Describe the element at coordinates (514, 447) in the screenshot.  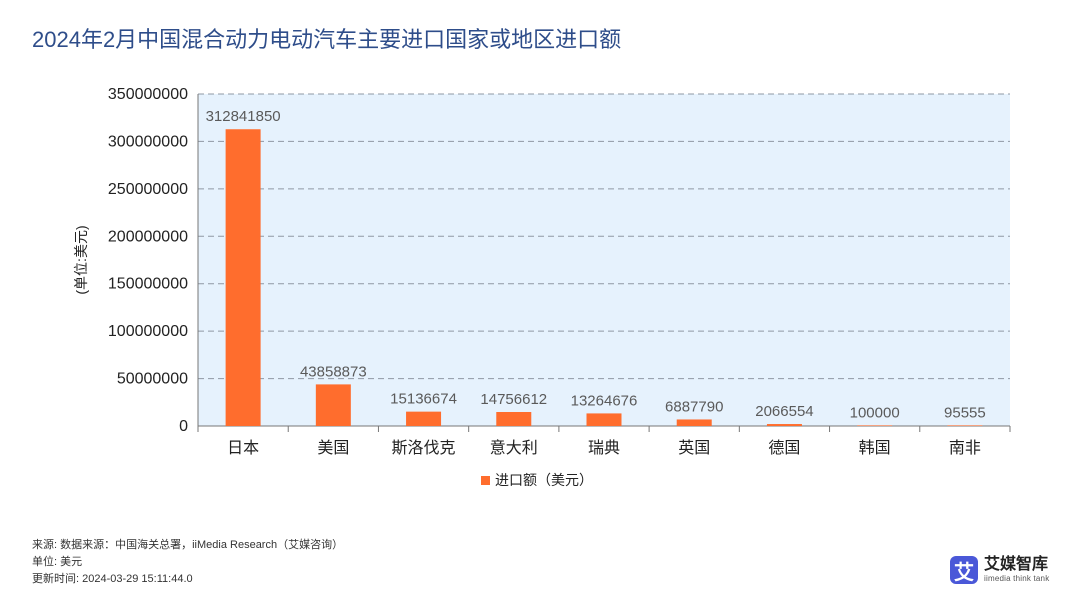
I see `x-tick-label: 意大利` at that location.